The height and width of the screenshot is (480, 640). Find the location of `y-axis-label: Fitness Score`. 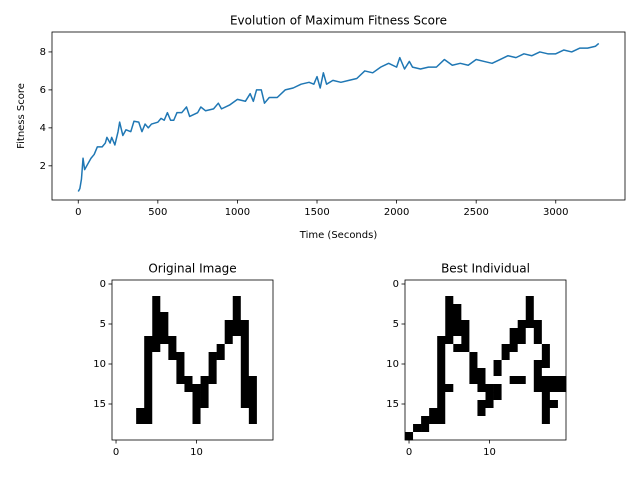

y-axis-label: Fitness Score is located at coordinates (21, 116).